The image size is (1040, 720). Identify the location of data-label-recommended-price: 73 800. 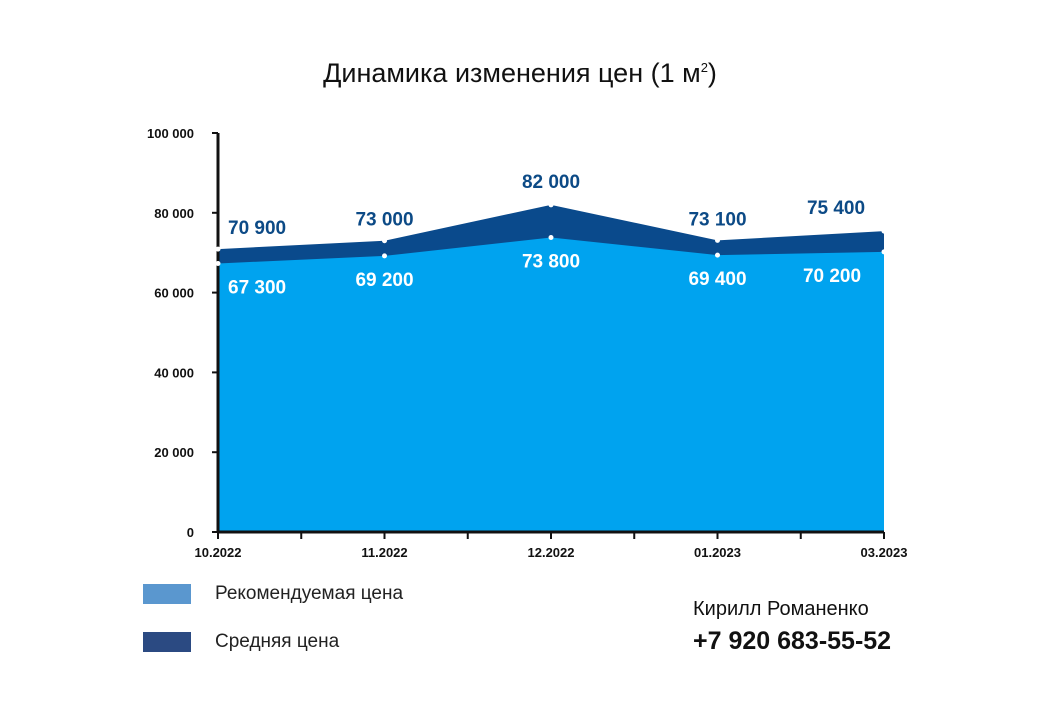
(551, 262).